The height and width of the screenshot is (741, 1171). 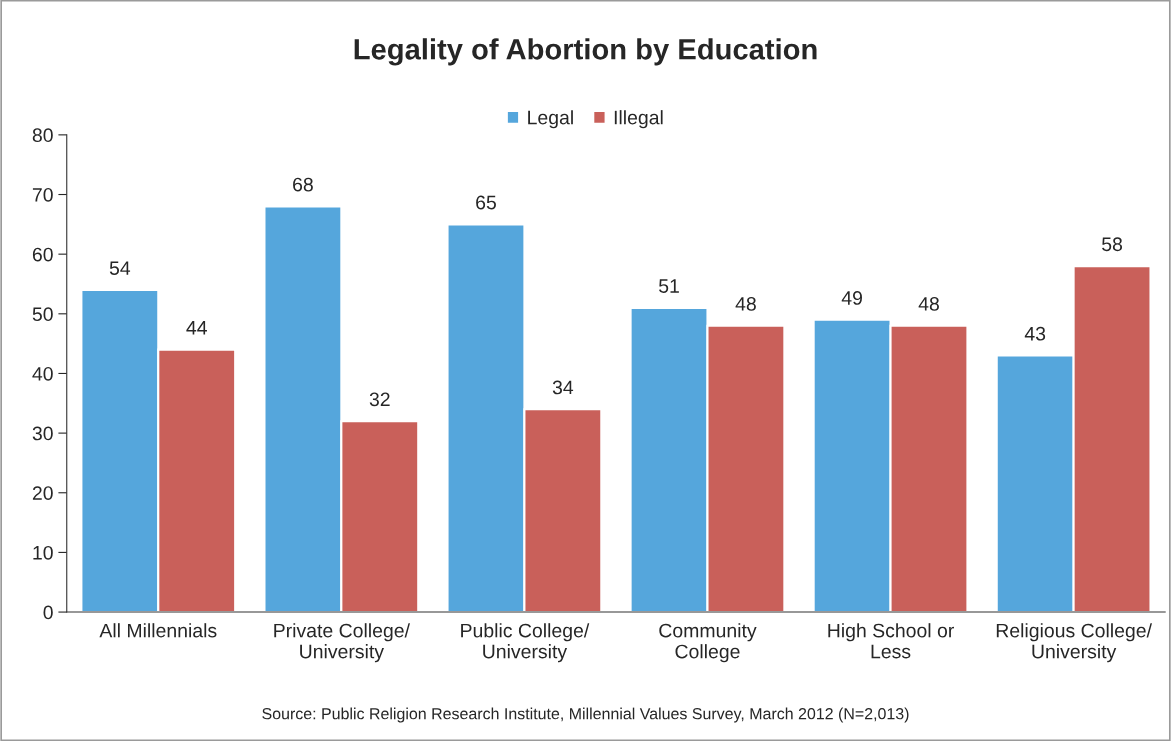 What do you see at coordinates (1074, 643) in the screenshot?
I see `x-tick-label: Religious College/ University` at bounding box center [1074, 643].